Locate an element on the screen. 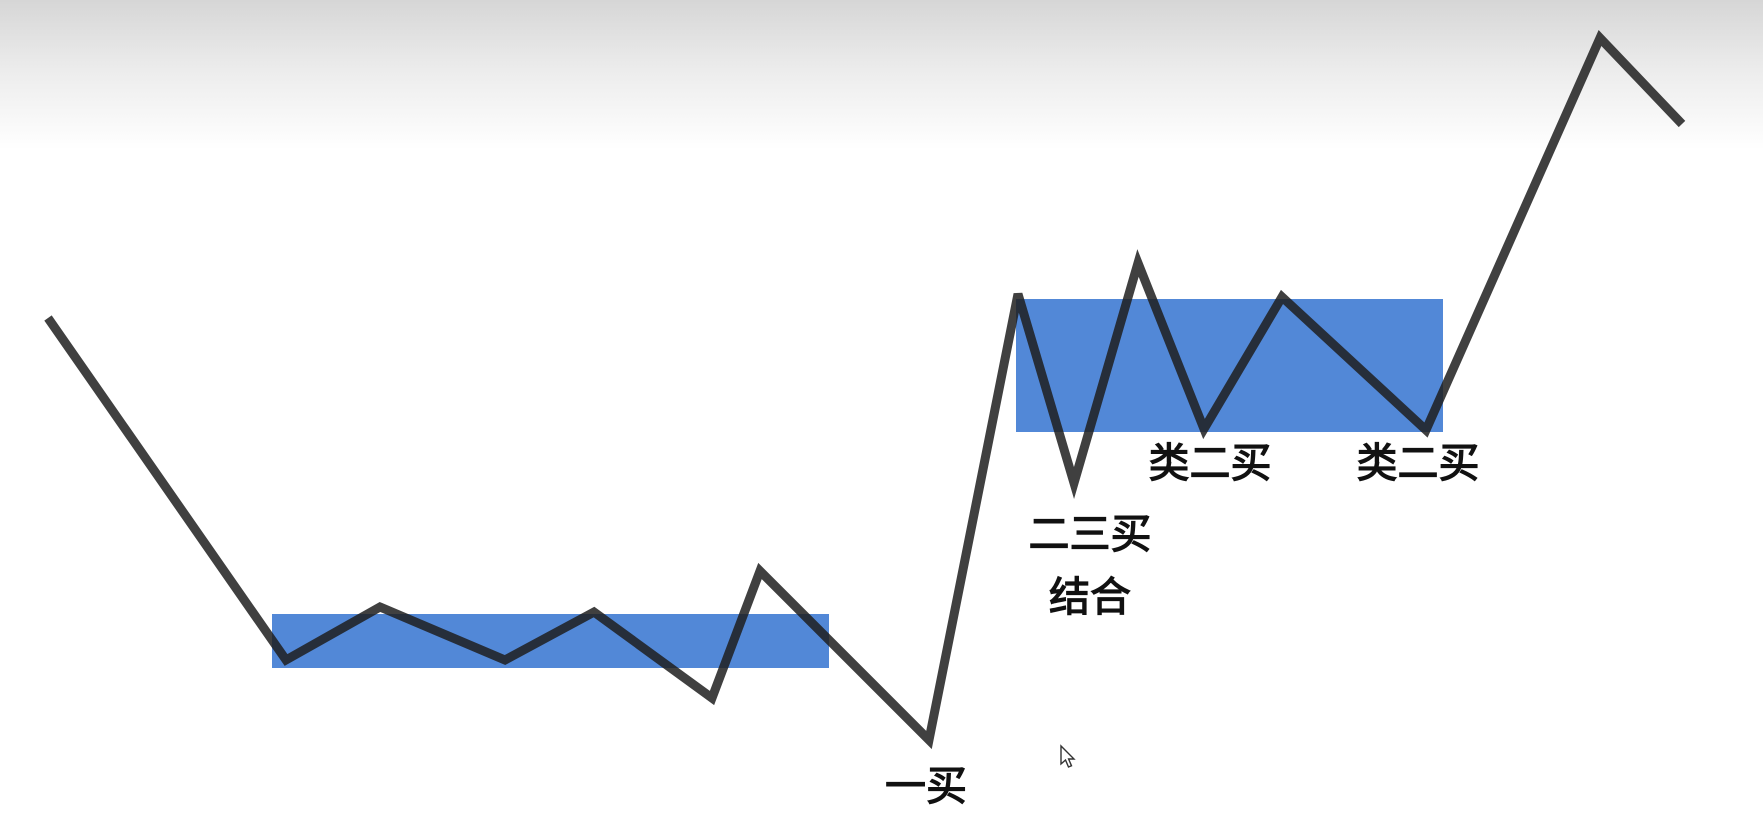 This screenshot has width=1763, height=840. second-third-buy-label: 二三买 is located at coordinates (1090, 534).